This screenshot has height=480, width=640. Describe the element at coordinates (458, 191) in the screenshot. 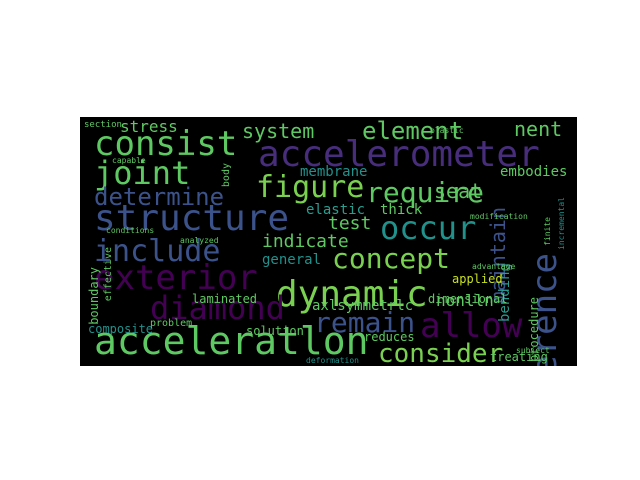

I see `word-seat: seat` at that location.